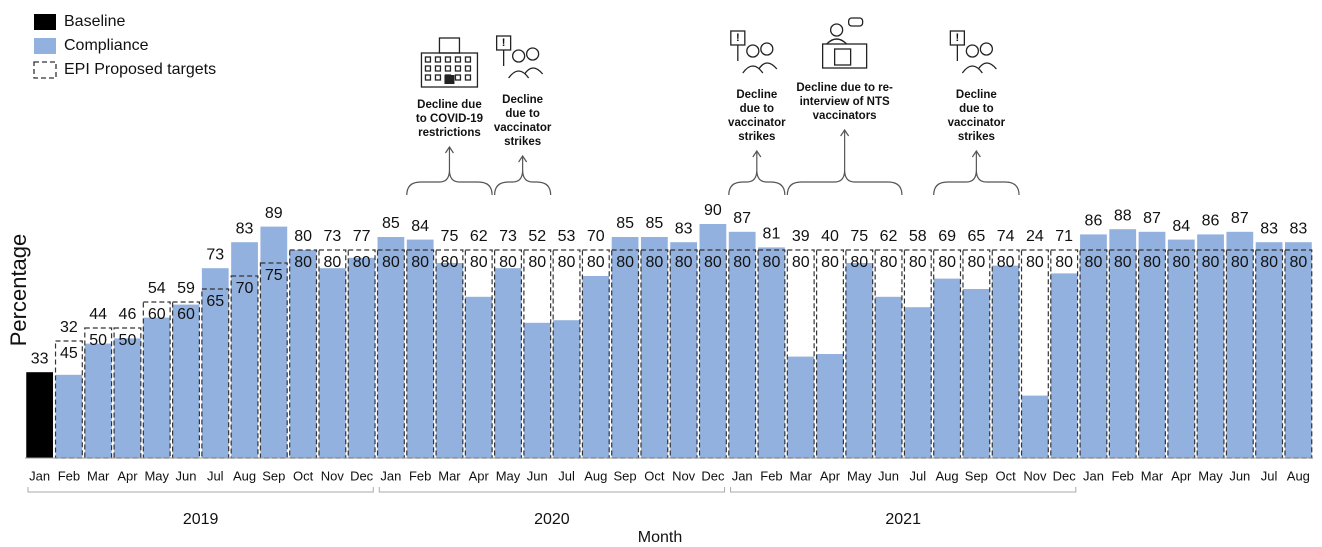 The height and width of the screenshot is (547, 1322). What do you see at coordinates (274, 275) in the screenshot?
I see `target-label: 75` at bounding box center [274, 275].